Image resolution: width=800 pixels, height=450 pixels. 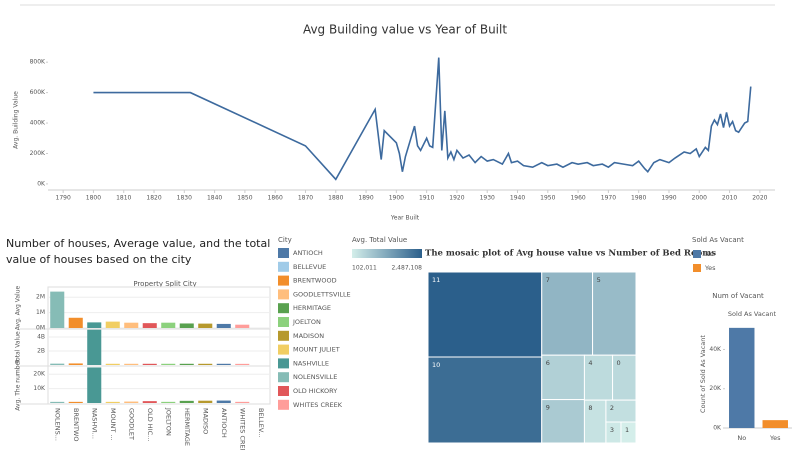 I want to click on x-tick-label: JOELTON, so click(x=168, y=421).